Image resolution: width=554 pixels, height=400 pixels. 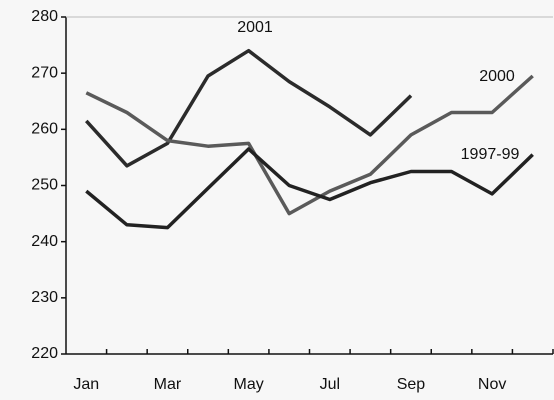 I want to click on series-label: 1997-99, so click(x=490, y=154).